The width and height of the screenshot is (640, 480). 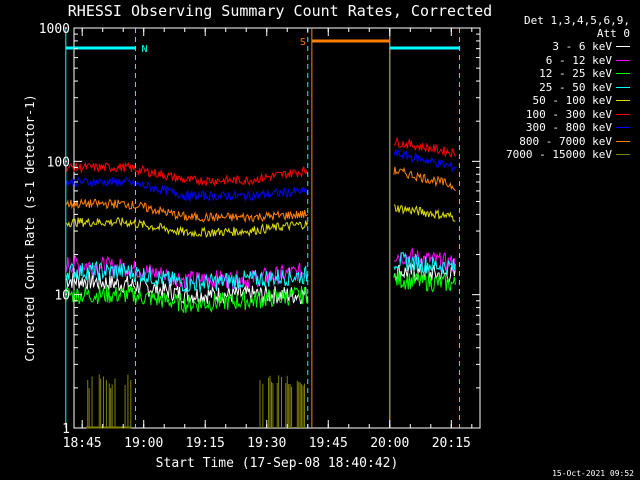 What do you see at coordinates (559, 154) in the screenshot?
I see `legend-entry-label: 7000 - 15000 keV` at bounding box center [559, 154].